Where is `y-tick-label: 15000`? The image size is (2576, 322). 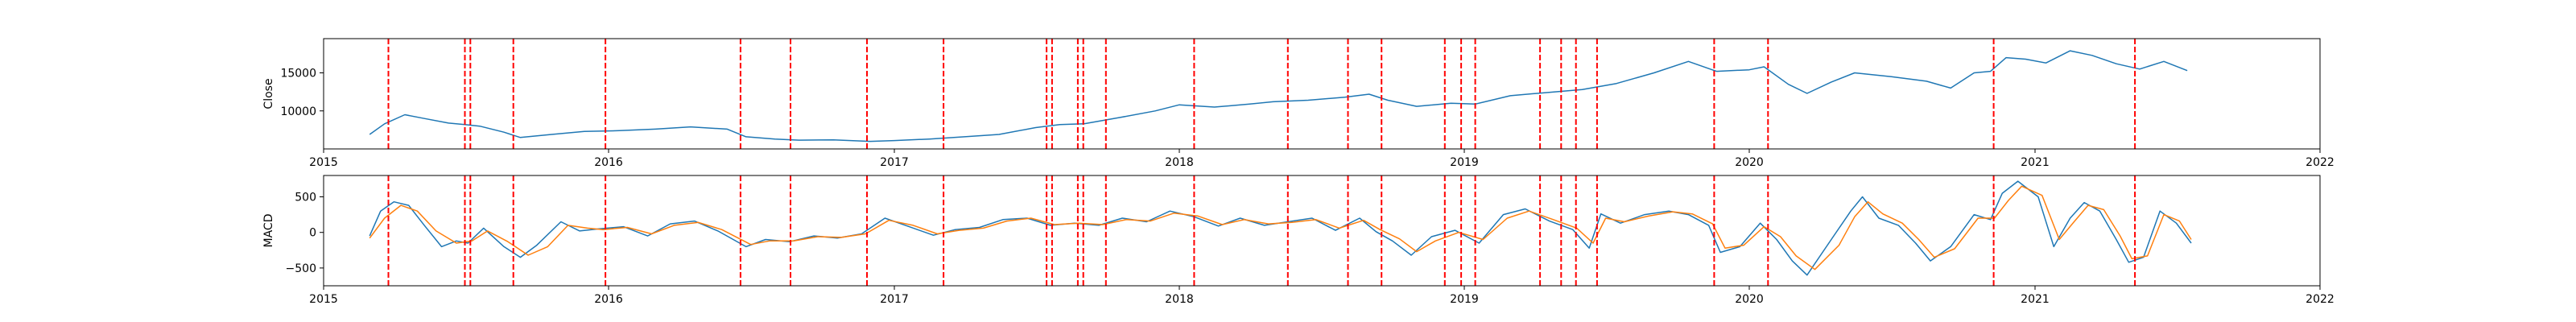 y-tick-label: 15000 is located at coordinates (298, 74).